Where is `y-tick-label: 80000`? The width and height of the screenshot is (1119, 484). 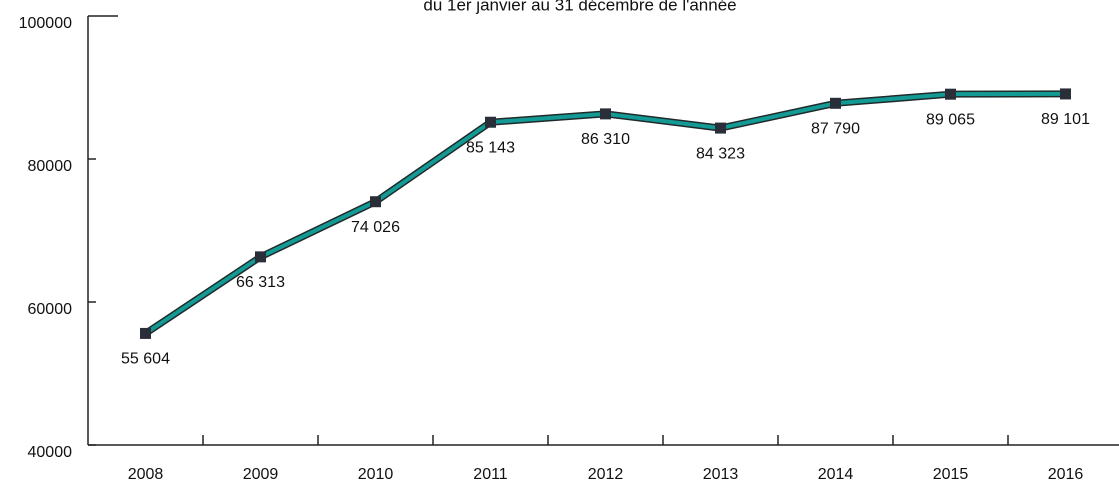
y-tick-label: 80000 is located at coordinates (50, 166).